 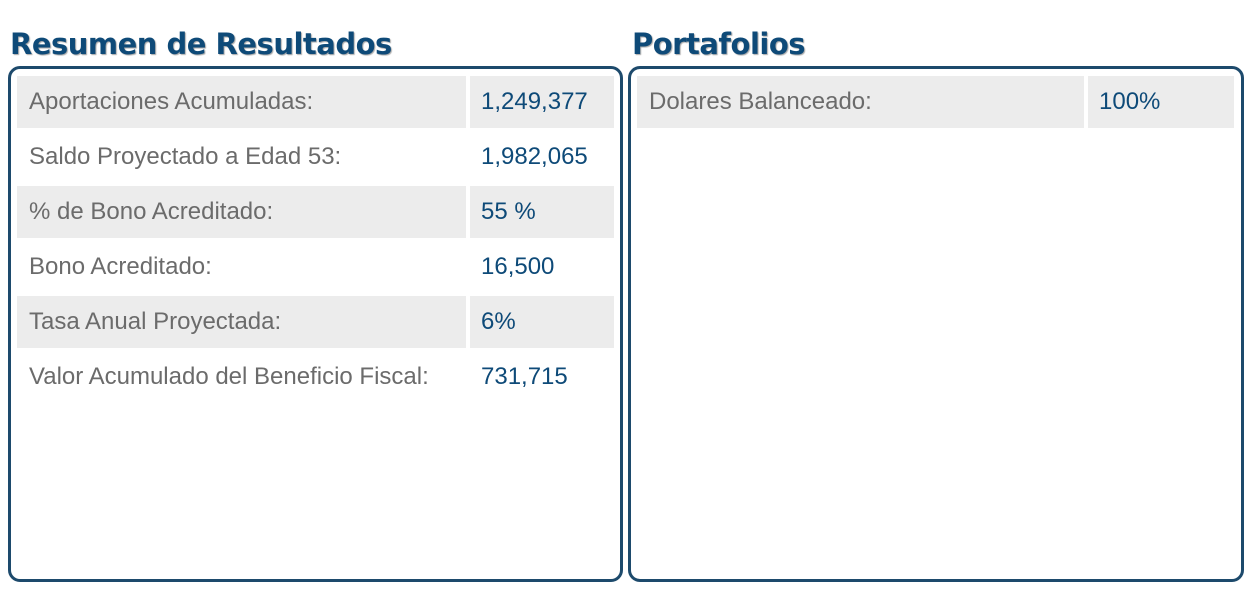 I want to click on resumen-title: Resumen de Resultados, so click(x=201, y=44).